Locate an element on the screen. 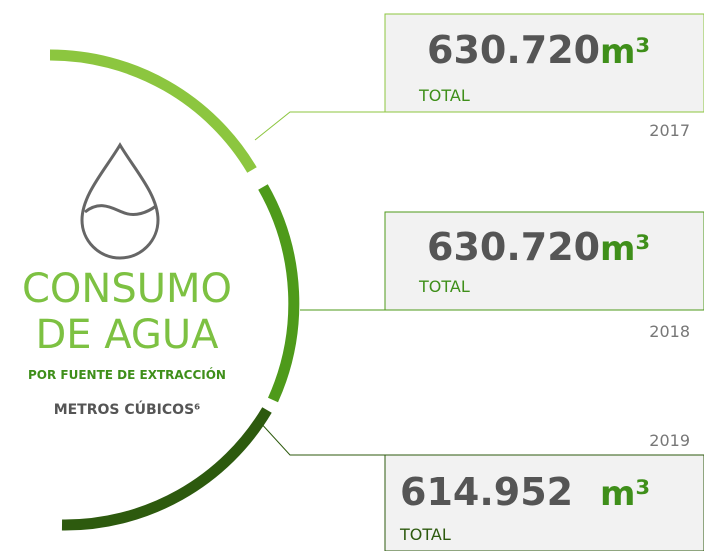 The image size is (704, 551). year: 2019 is located at coordinates (669, 440).